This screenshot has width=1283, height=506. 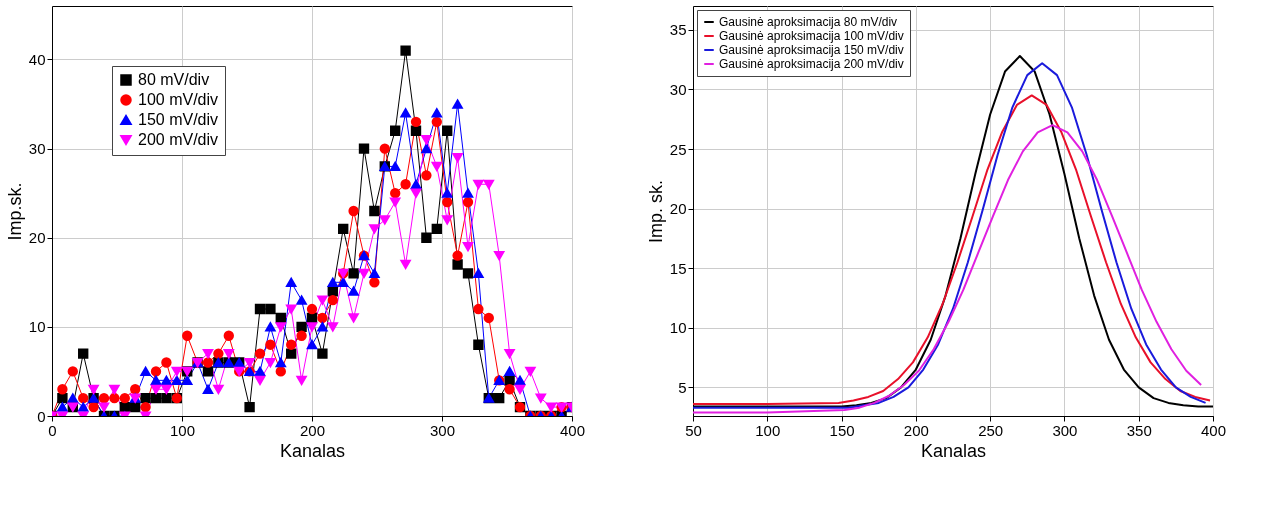 What do you see at coordinates (178, 139) in the screenshot?
I see `legend-label: 200 mV/div` at bounding box center [178, 139].